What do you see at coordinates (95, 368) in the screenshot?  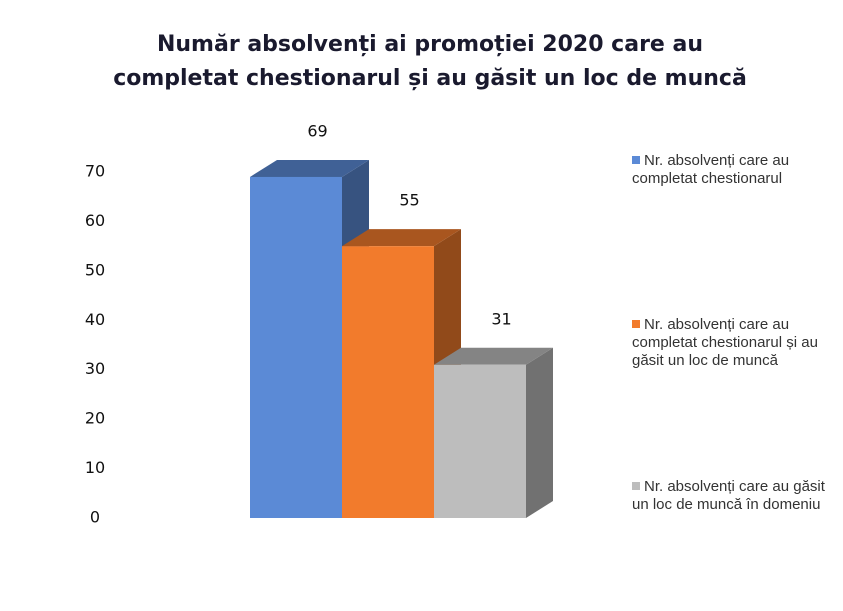 I see `y-tick-label: 30` at bounding box center [95, 368].